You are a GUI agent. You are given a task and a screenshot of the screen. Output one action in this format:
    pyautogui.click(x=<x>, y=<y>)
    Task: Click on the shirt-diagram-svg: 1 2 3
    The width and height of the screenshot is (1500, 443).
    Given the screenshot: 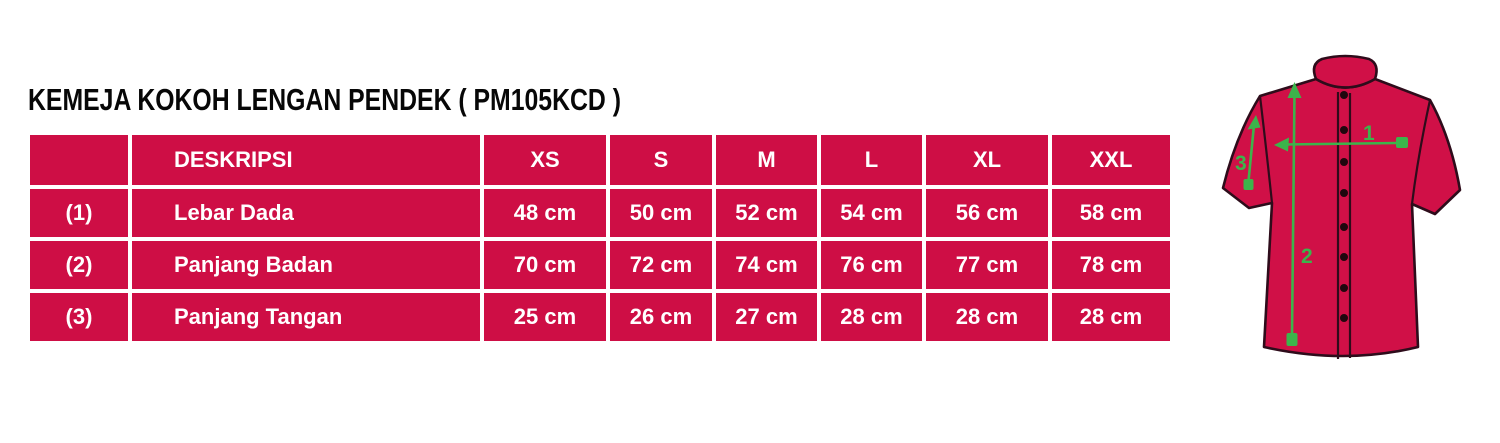 What is the action you would take?
    pyautogui.click(x=1341, y=206)
    